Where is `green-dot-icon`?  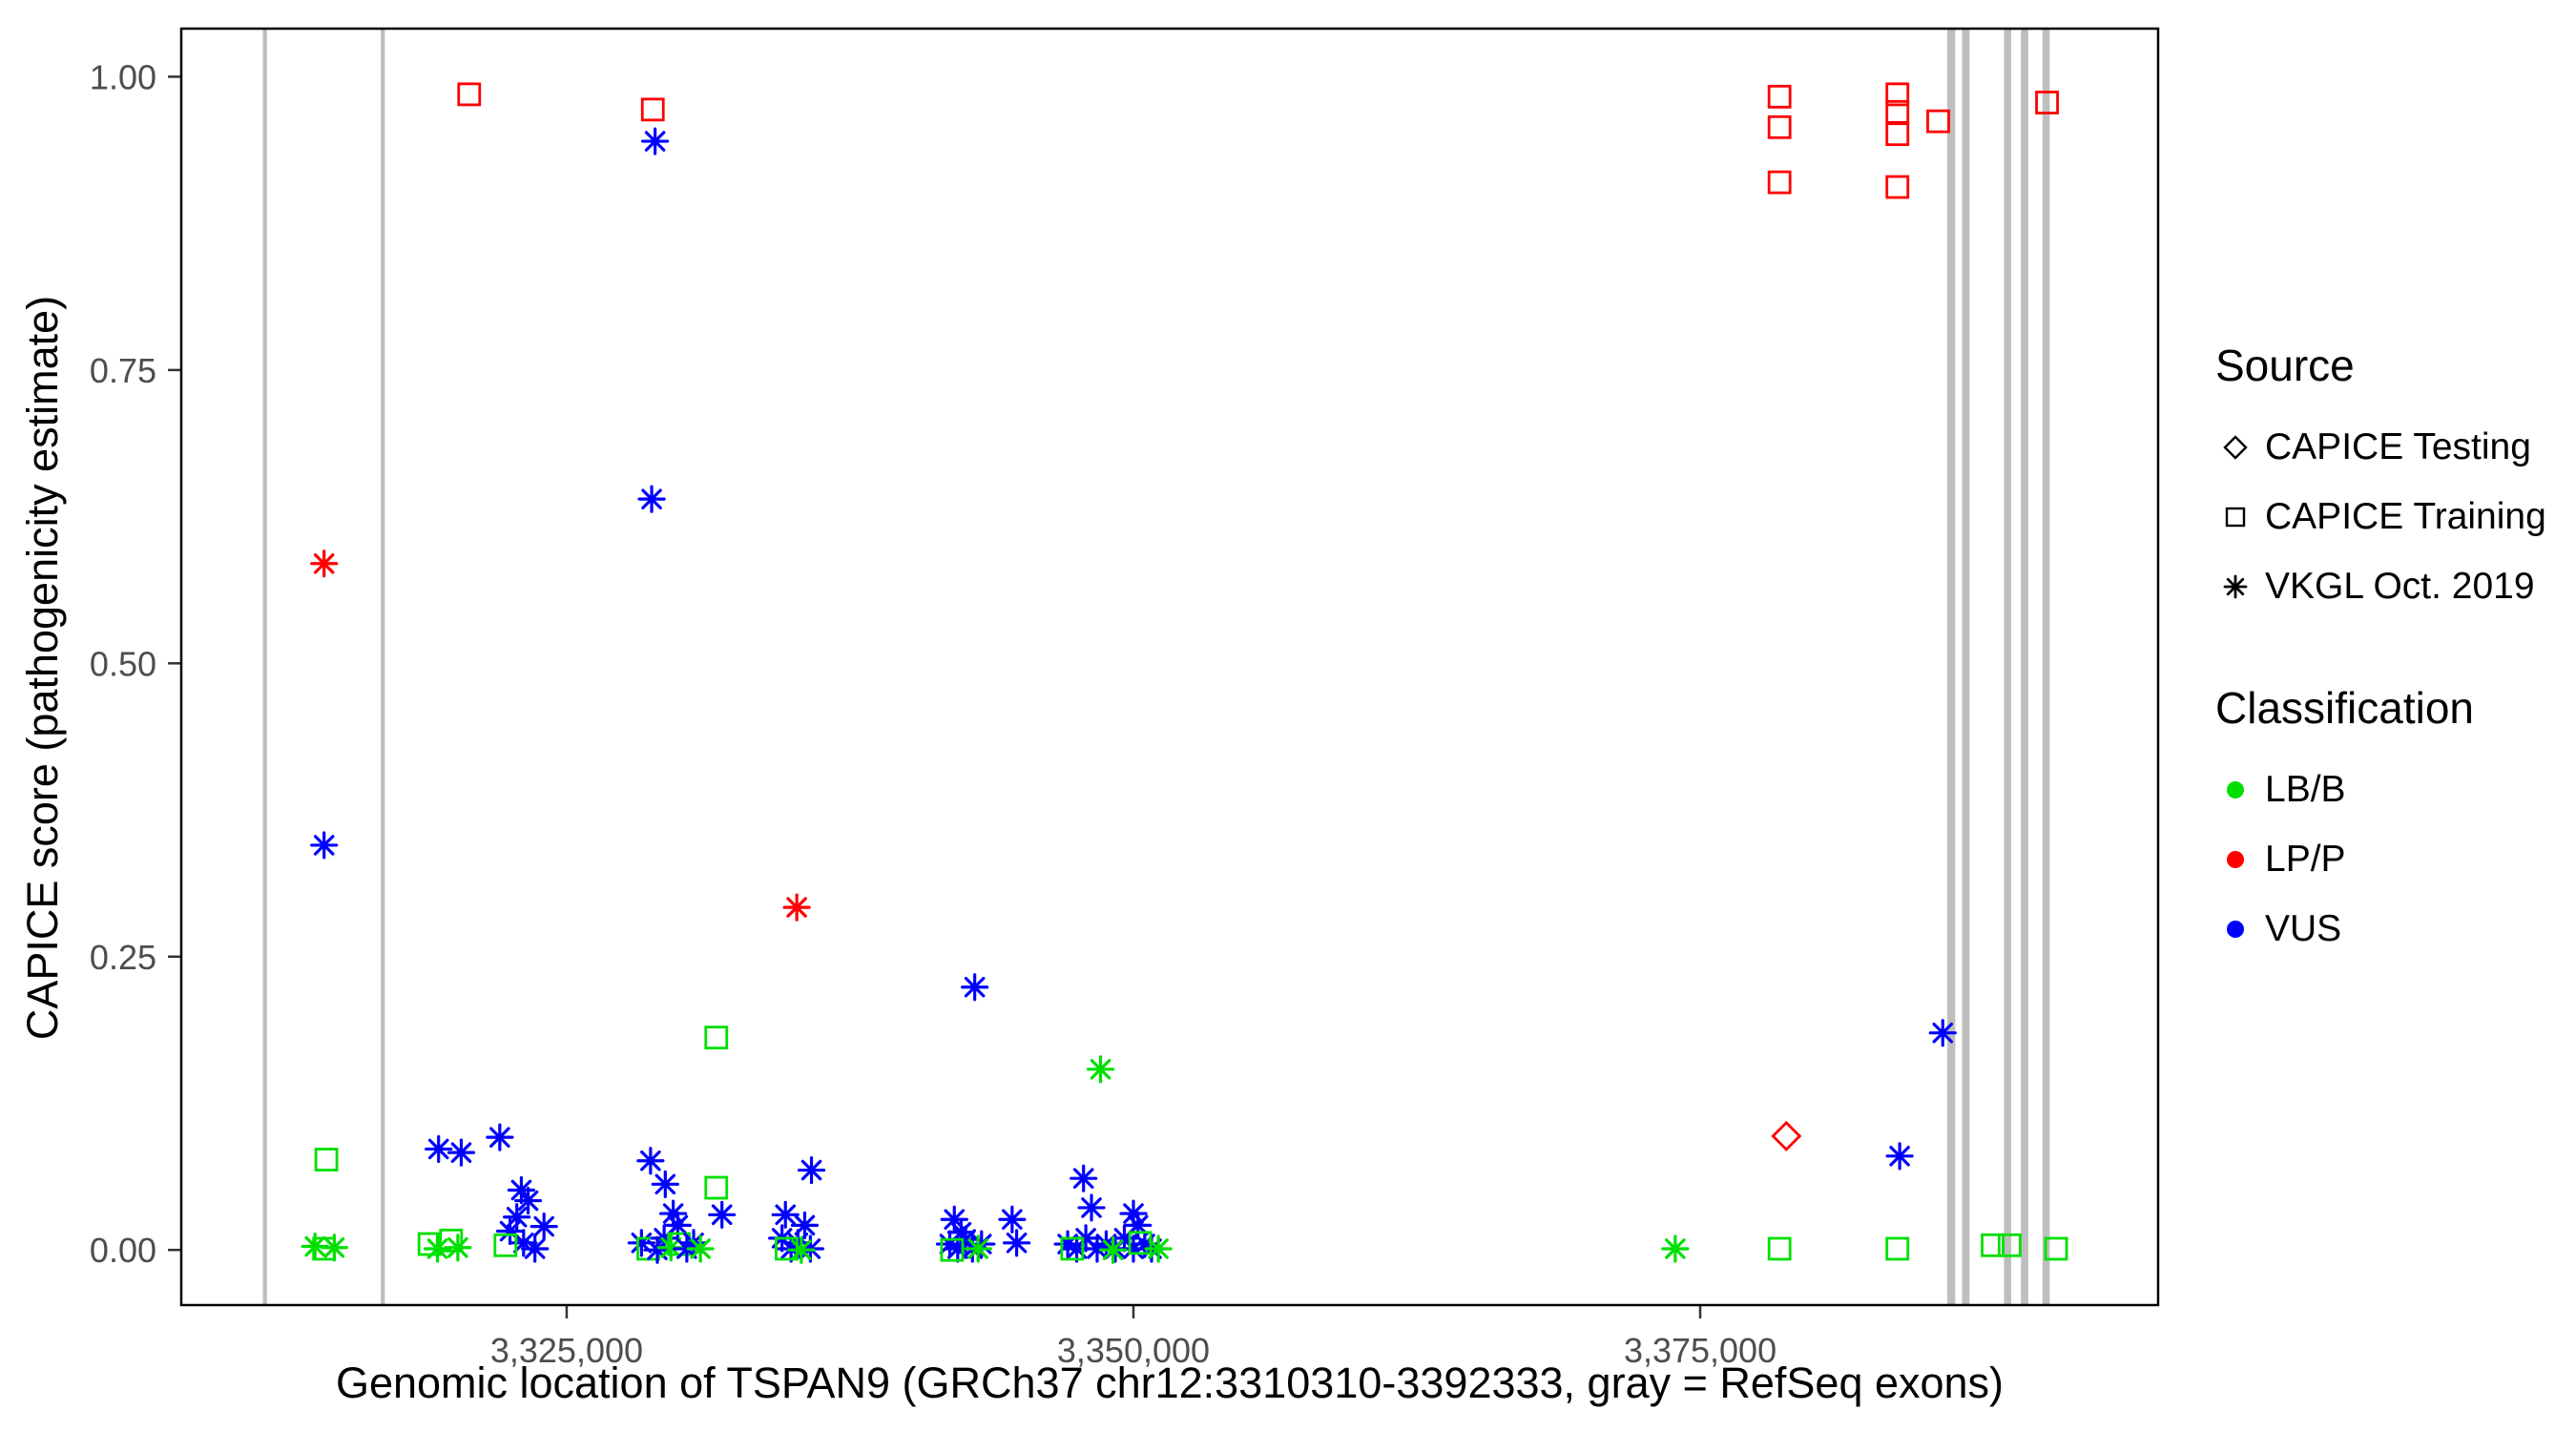 green-dot-icon is located at coordinates (2240, 790).